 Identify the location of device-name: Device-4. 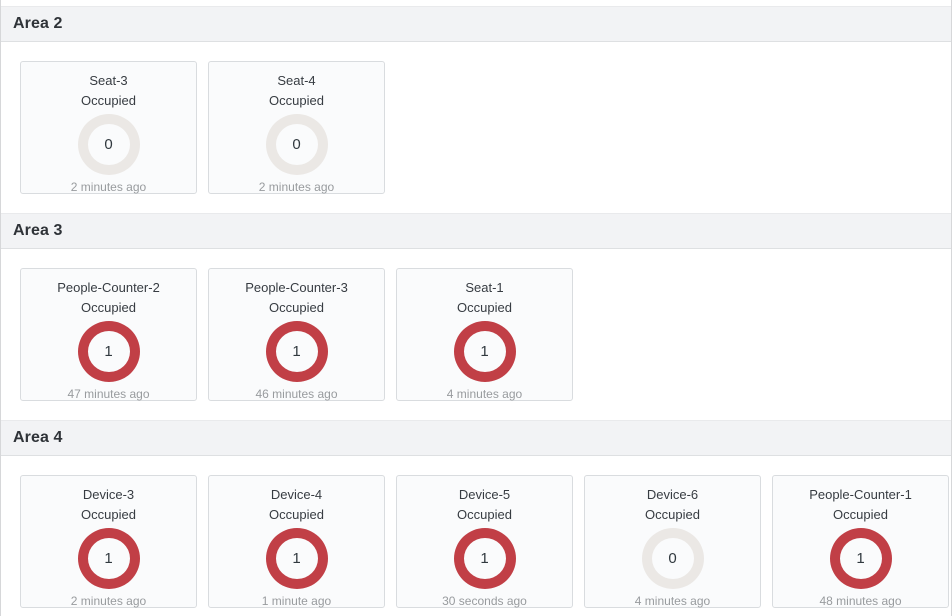
(296, 494).